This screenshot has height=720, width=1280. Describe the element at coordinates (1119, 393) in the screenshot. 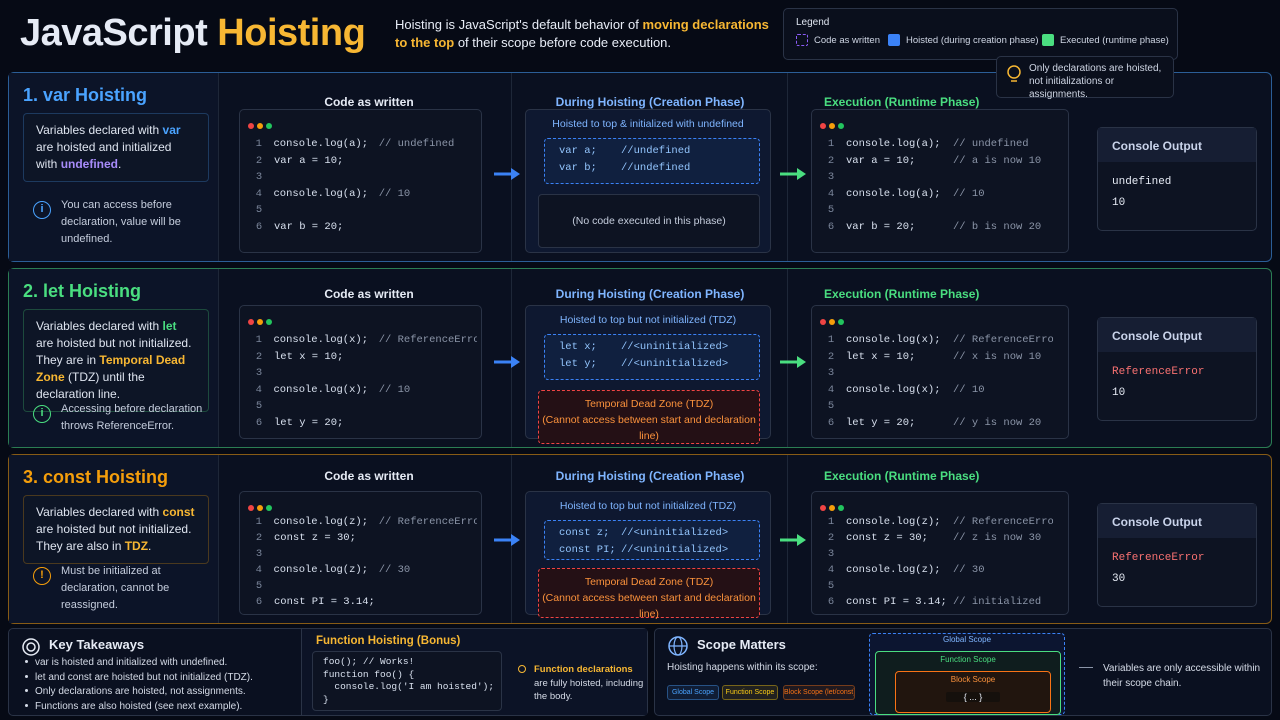

I see `console-line: 10` at that location.